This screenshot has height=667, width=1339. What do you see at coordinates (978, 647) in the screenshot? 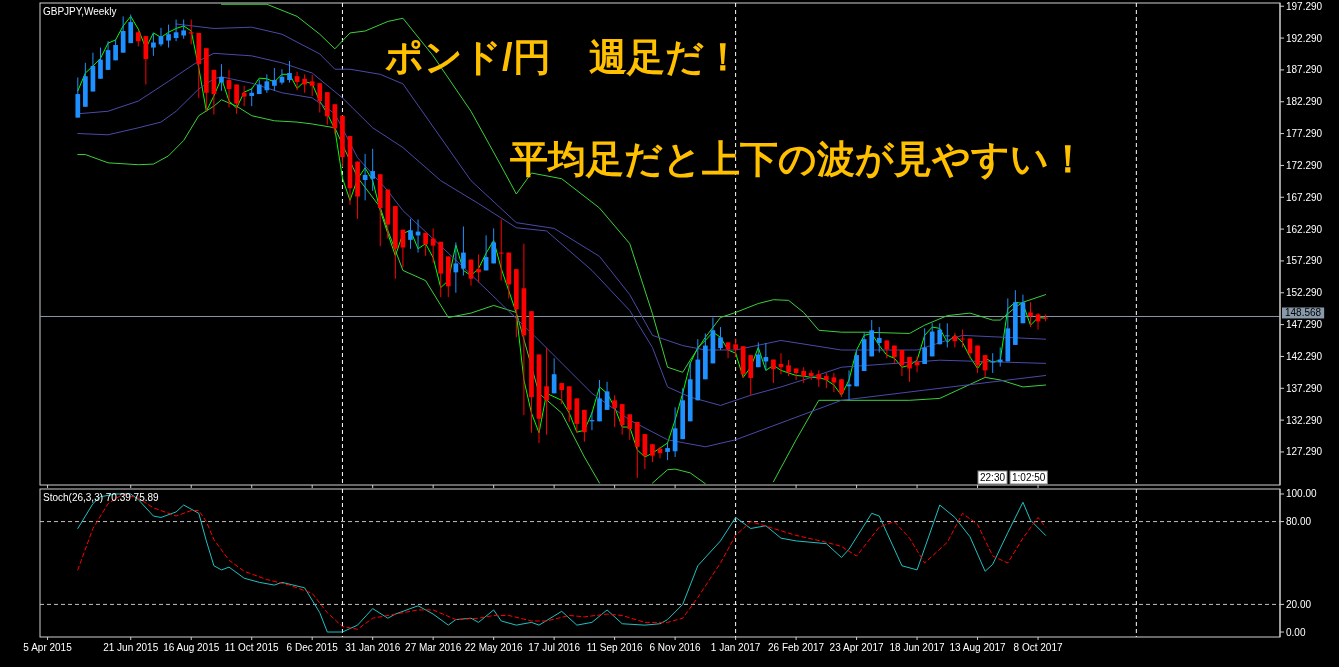
I see `x-tick-label: 13 Aug 2017` at bounding box center [978, 647].